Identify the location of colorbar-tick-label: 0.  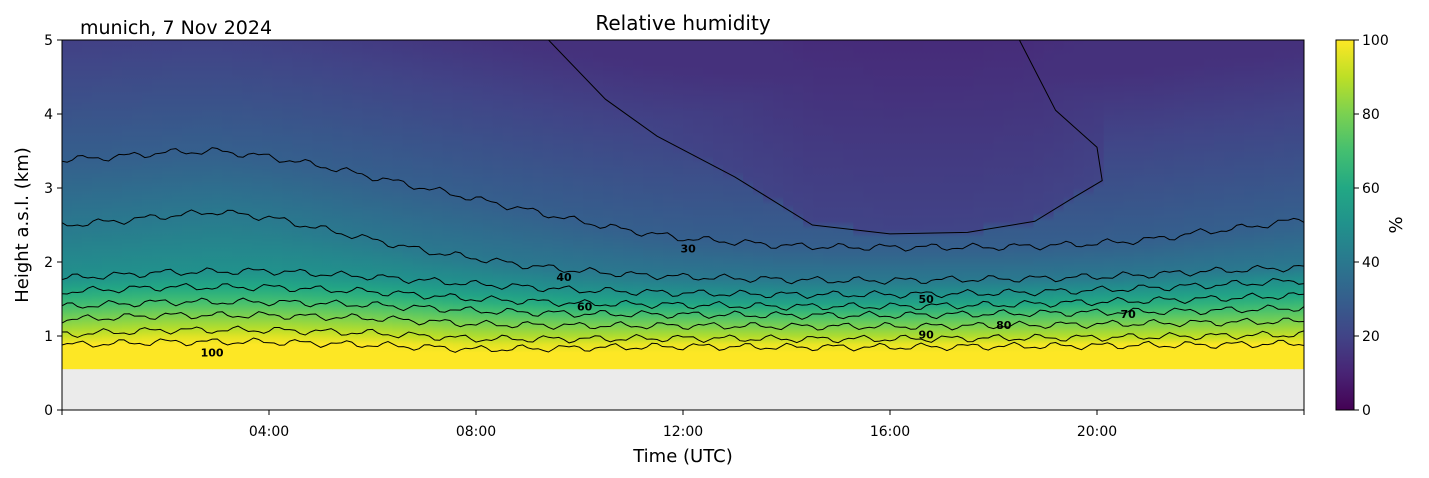
(1366, 411).